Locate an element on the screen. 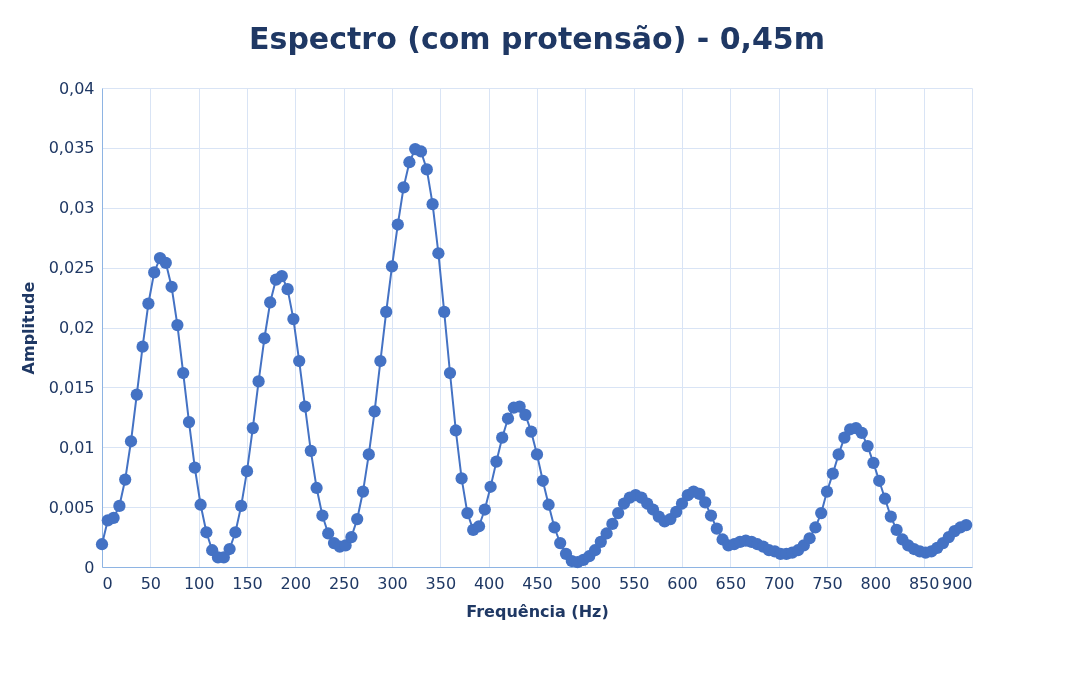  x-tick-label: 550 is located at coordinates (634, 583).